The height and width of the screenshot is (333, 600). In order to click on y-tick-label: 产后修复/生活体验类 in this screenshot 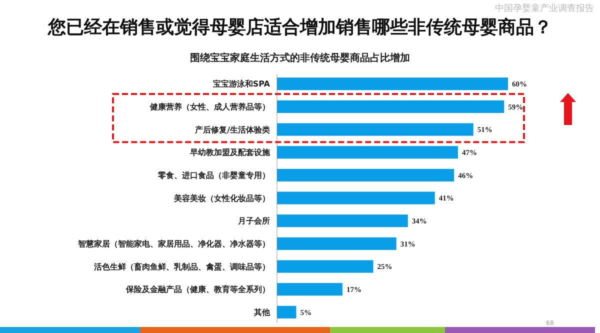, I will do `click(232, 129)`.